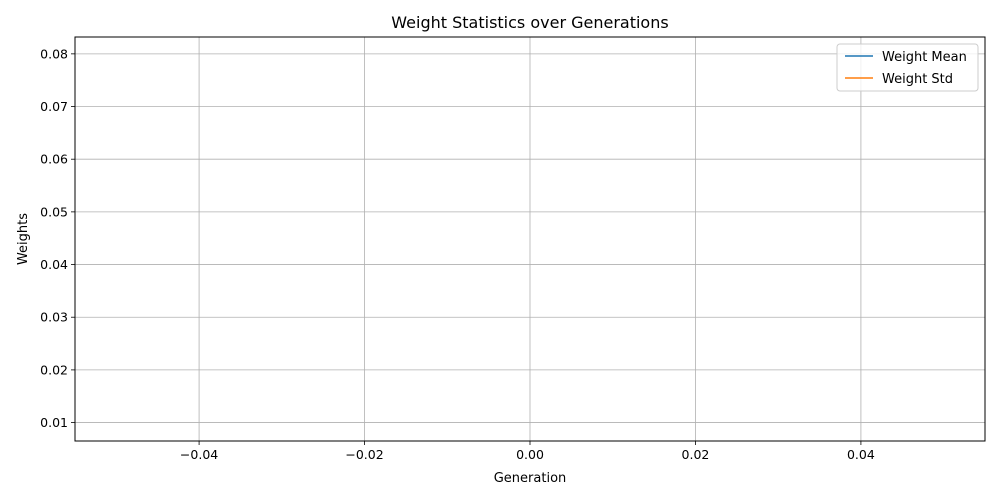 This screenshot has width=1000, height=500. Describe the element at coordinates (924, 57) in the screenshot. I see `legend-label-weight-mean: Weight Mean` at that location.